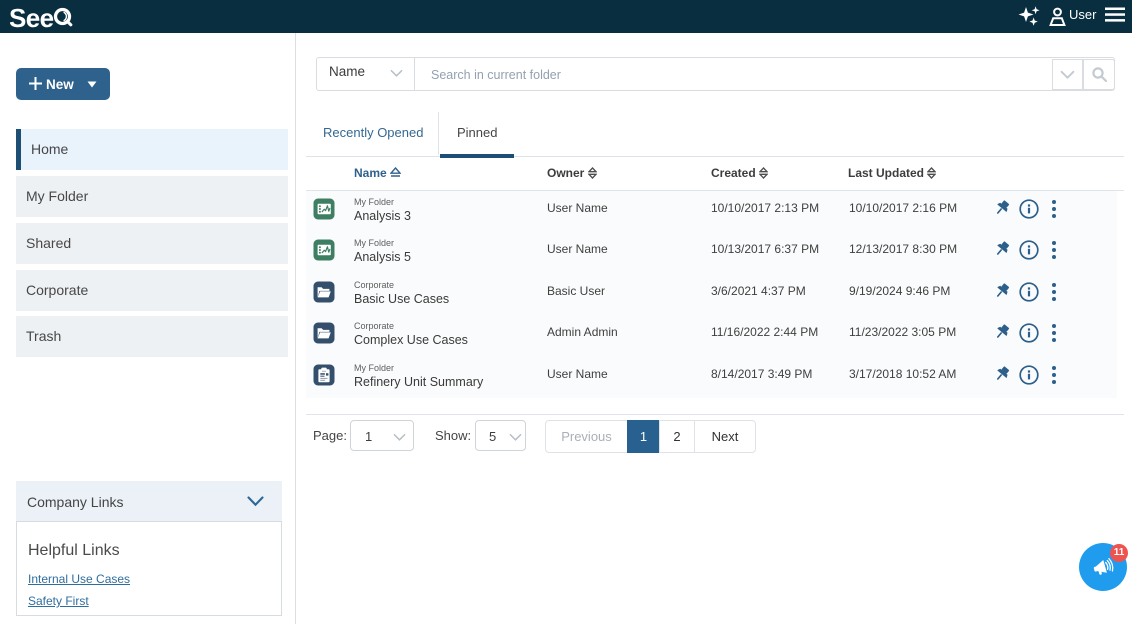 Image resolution: width=1132 pixels, height=624 pixels. I want to click on svg-text: See, so click(32, 16).